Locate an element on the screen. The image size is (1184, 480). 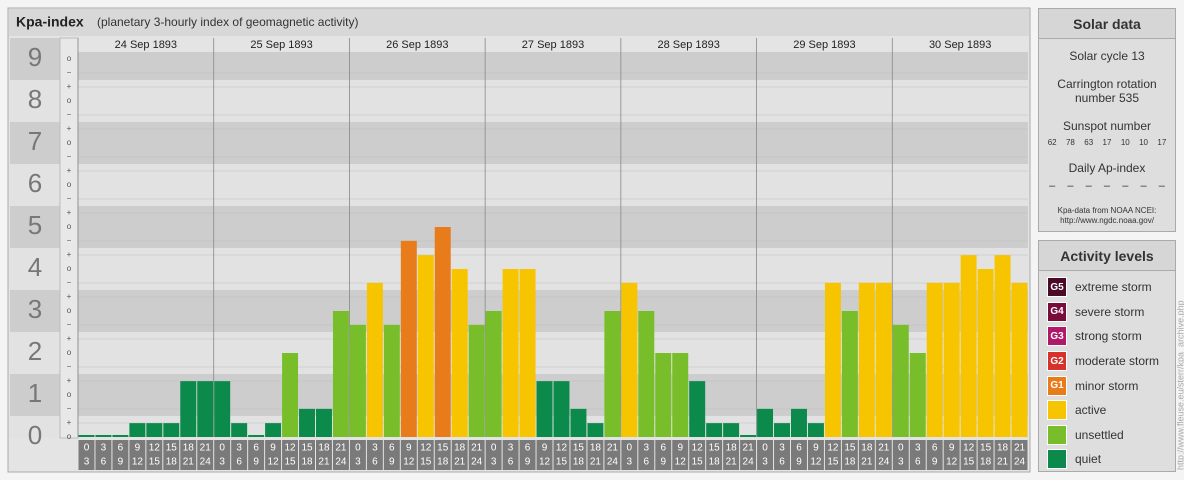
level-name: minor storm is located at coordinates (1107, 385).